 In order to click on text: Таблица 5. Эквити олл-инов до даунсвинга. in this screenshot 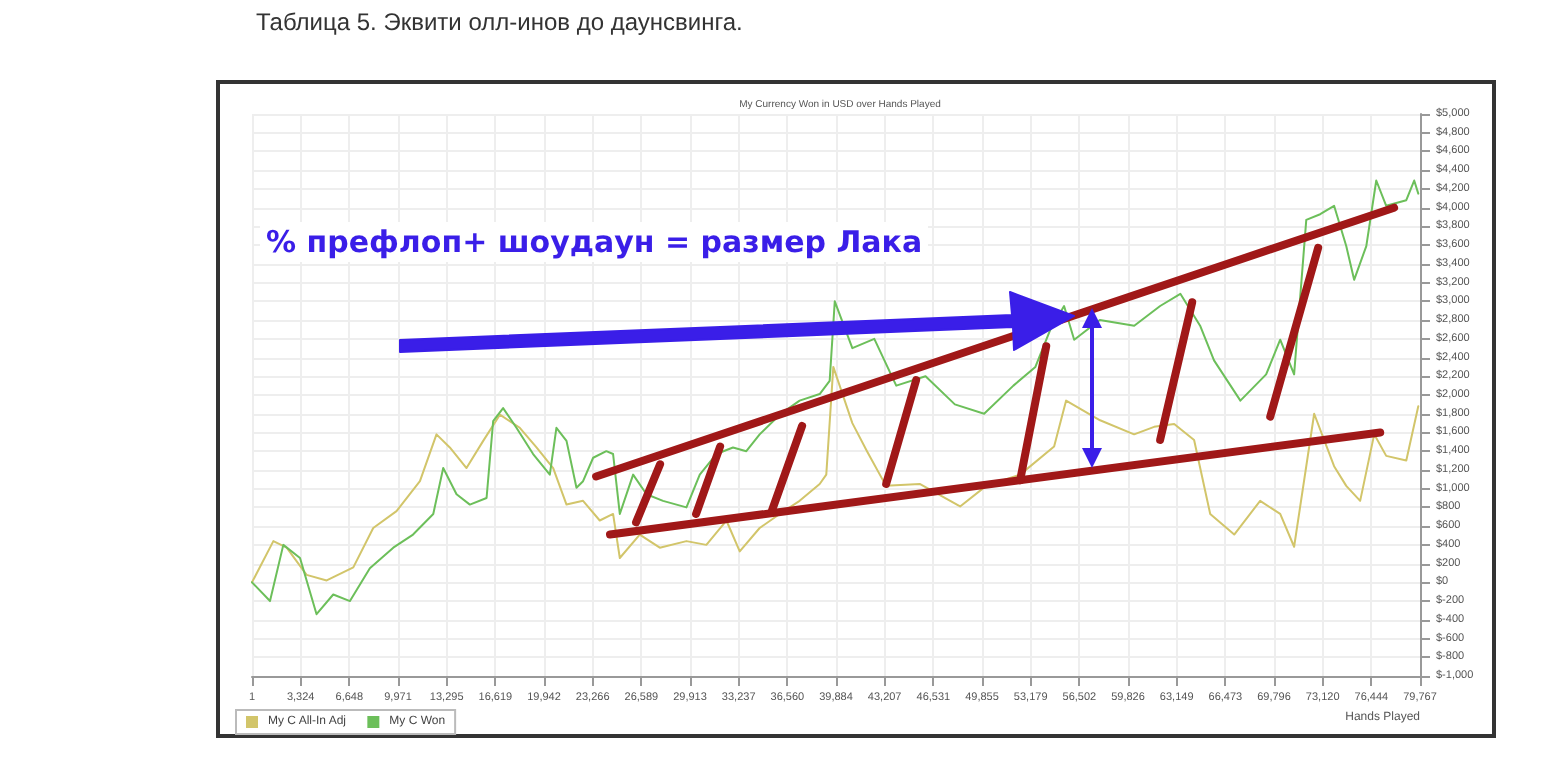, I will do `click(499, 22)`.